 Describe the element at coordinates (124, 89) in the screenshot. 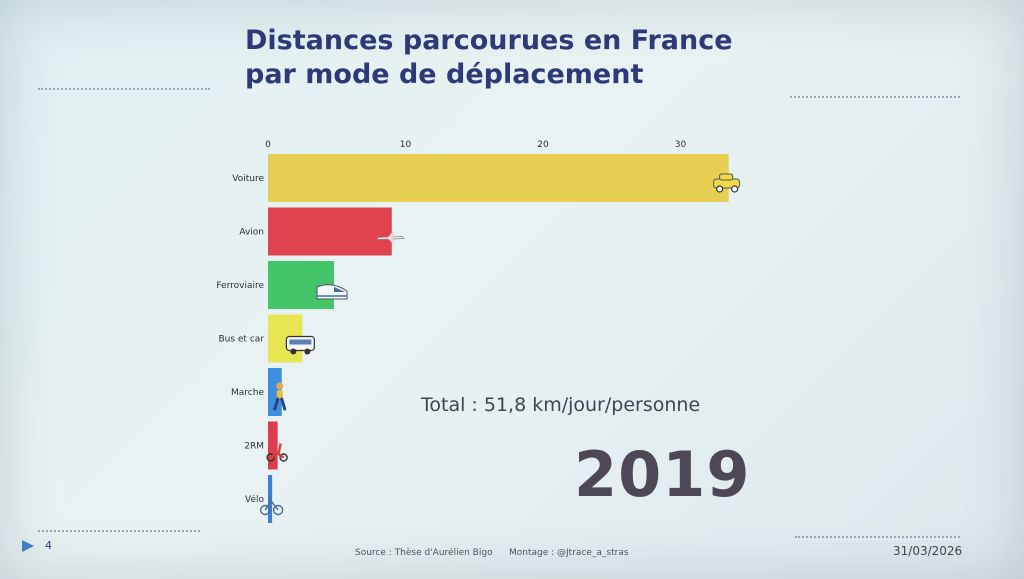

I see `divider-top-left` at that location.